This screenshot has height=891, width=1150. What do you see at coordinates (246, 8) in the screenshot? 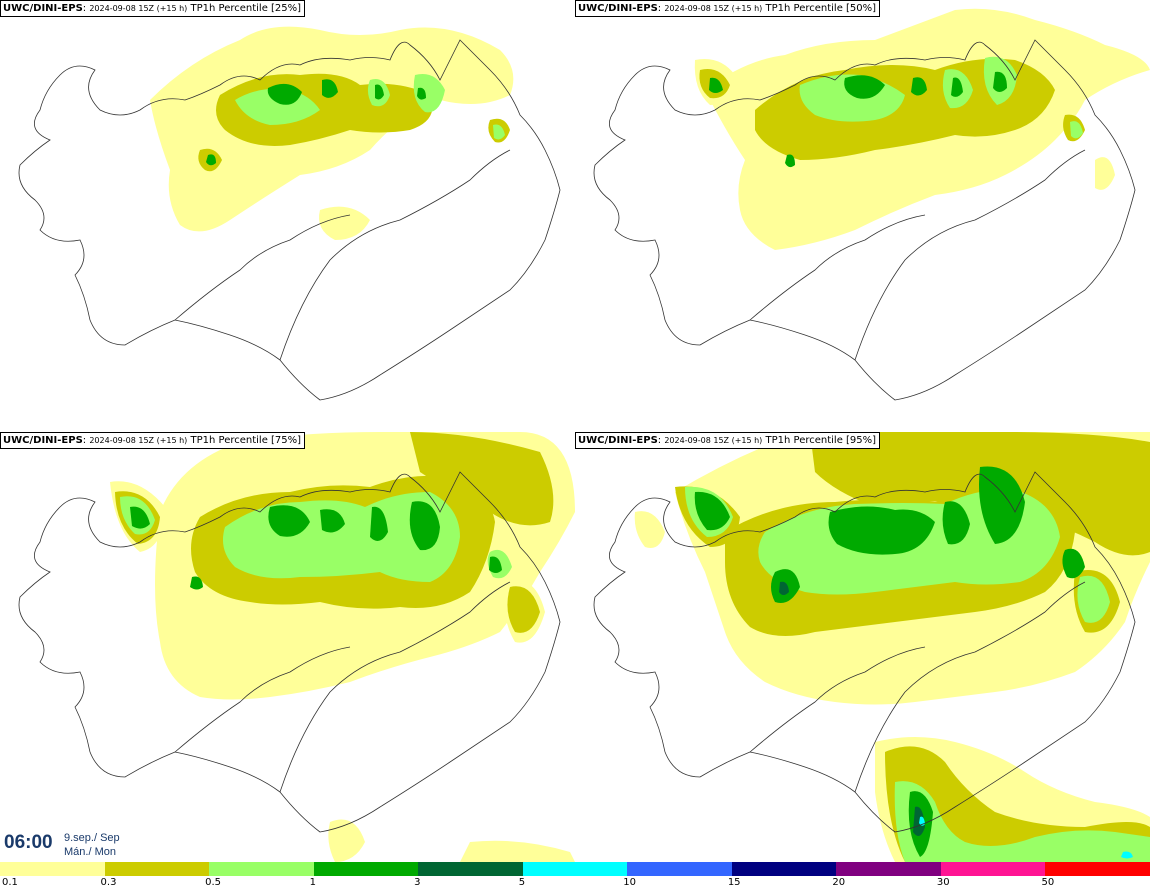
I see `parameter-label: TP1h Percentile [25%]` at bounding box center [246, 8].